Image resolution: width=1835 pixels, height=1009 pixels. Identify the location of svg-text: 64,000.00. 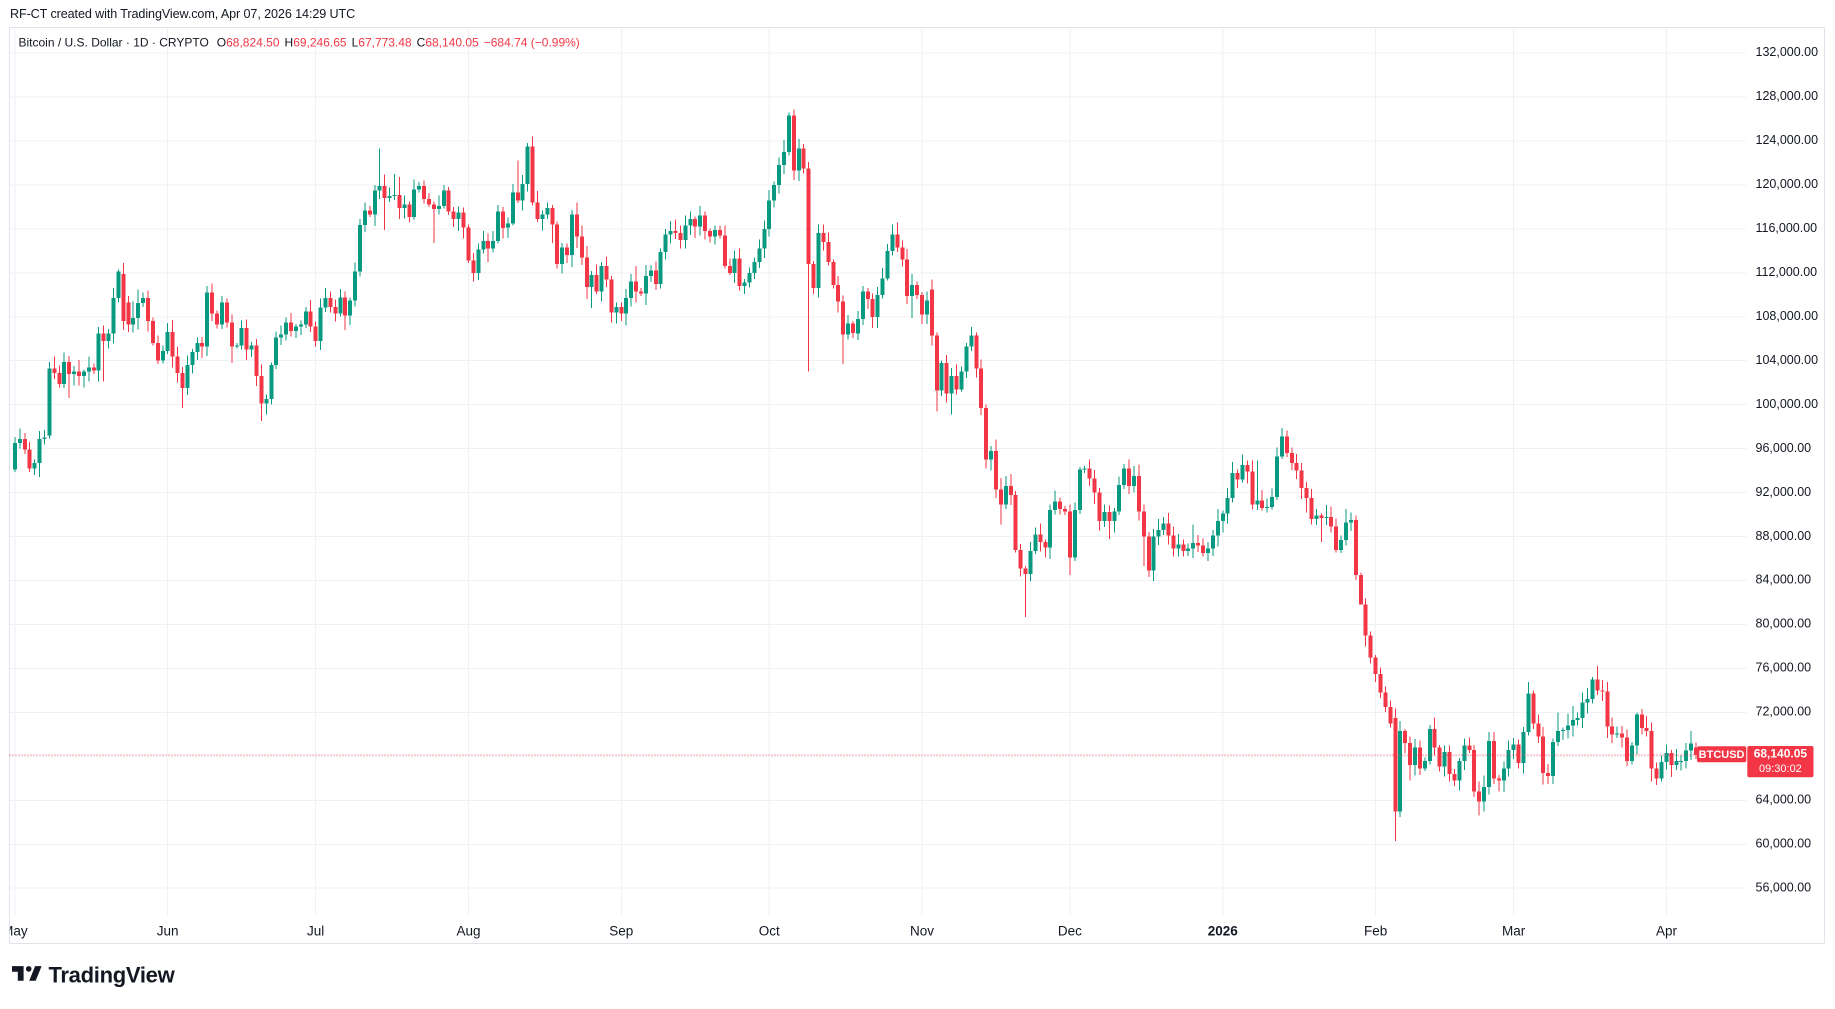
(1784, 800).